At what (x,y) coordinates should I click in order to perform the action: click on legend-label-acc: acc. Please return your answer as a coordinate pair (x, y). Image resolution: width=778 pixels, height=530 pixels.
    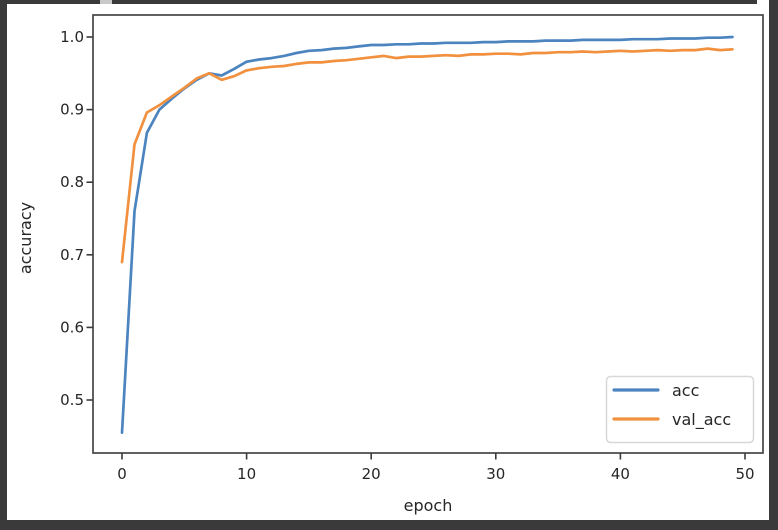
    Looking at the image, I should click on (685, 390).